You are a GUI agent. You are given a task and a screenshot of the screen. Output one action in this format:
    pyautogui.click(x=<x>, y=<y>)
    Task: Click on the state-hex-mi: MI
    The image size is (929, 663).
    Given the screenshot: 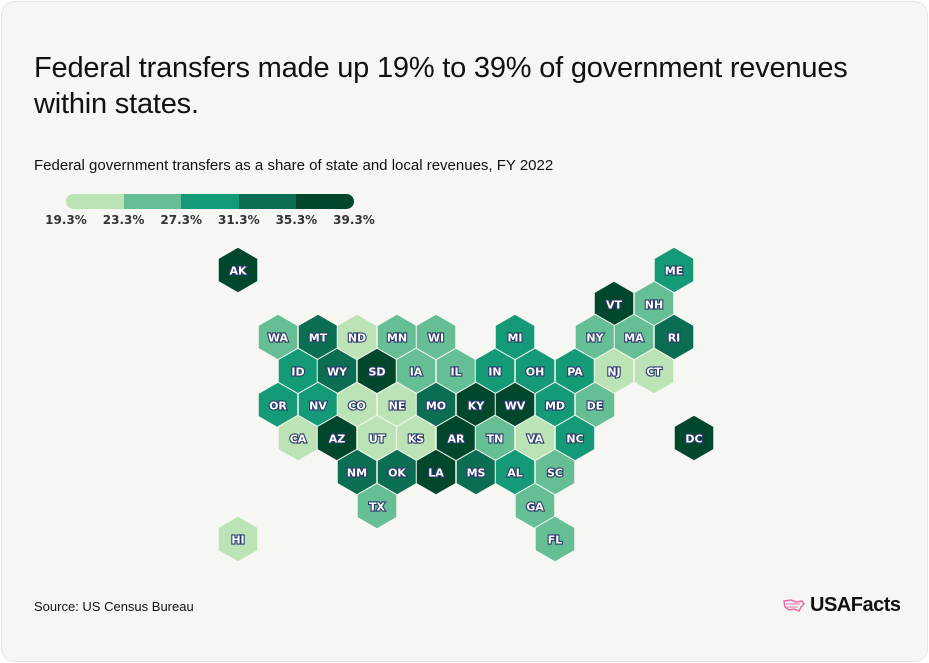 What is the action you would take?
    pyautogui.click(x=515, y=337)
    